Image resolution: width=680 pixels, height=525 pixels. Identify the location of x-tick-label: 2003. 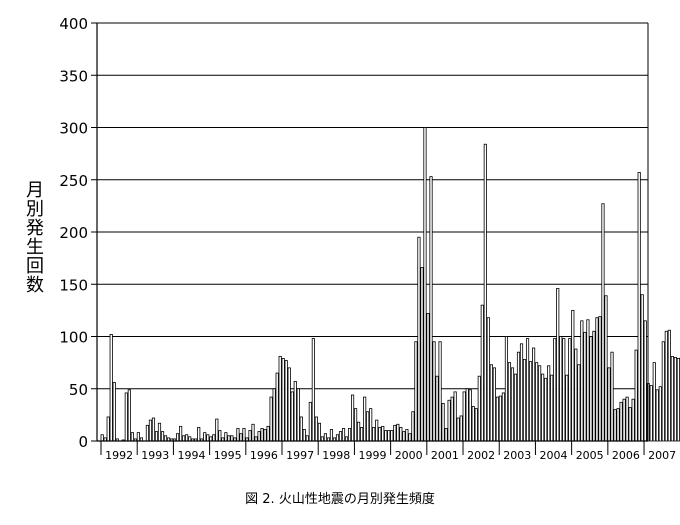
(517, 455).